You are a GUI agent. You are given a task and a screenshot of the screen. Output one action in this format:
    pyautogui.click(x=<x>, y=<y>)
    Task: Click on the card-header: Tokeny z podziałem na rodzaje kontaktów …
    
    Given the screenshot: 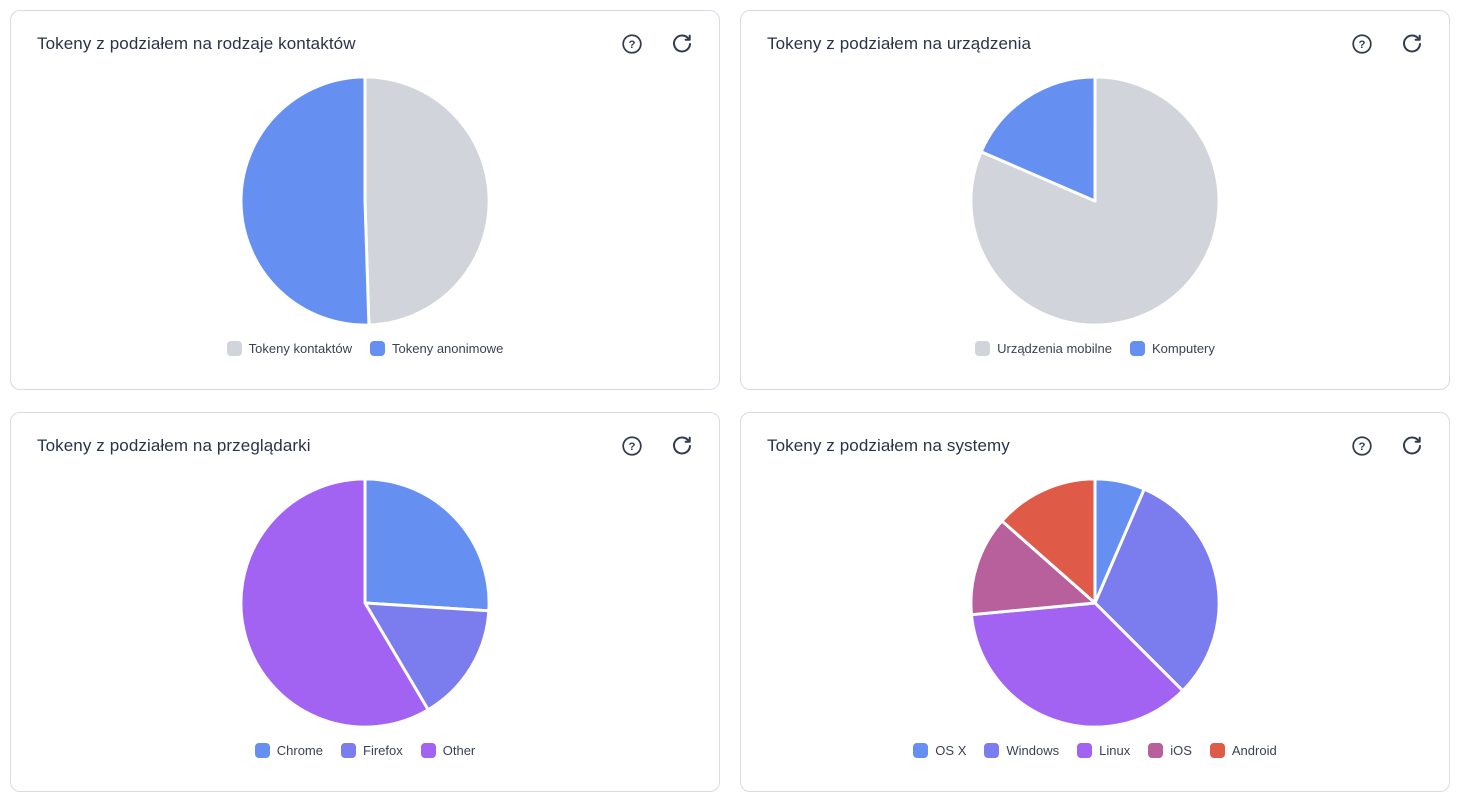 What is the action you would take?
    pyautogui.click(x=365, y=35)
    